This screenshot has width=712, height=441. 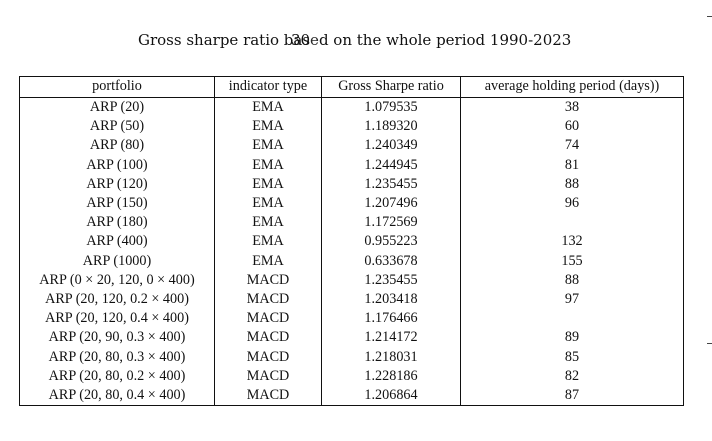 What do you see at coordinates (572, 261) in the screenshot?
I see `cell-average-holding-period: 155` at bounding box center [572, 261].